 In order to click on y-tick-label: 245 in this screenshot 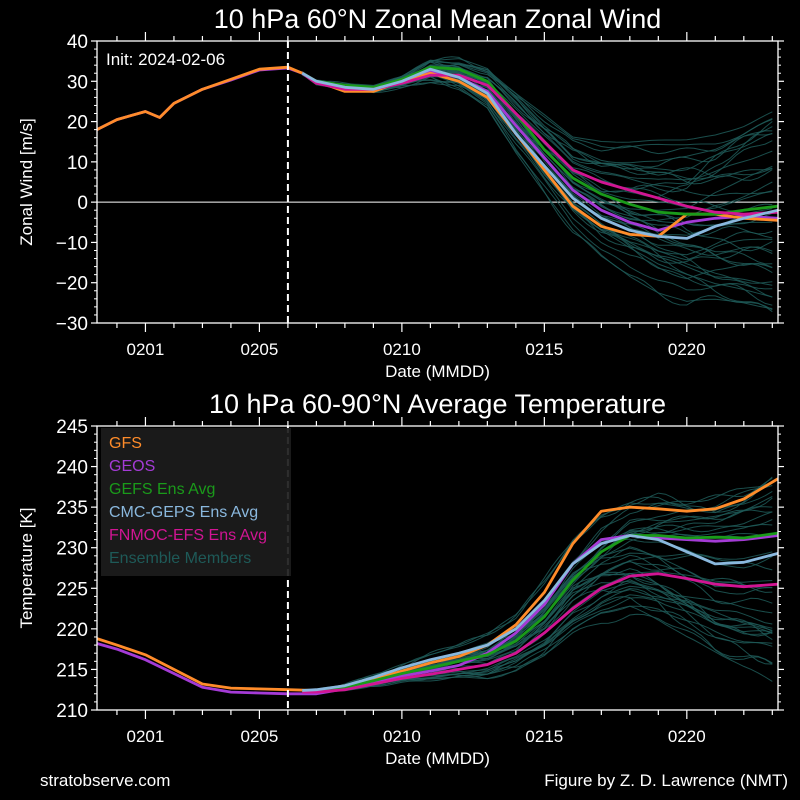, I will do `click(72, 427)`.